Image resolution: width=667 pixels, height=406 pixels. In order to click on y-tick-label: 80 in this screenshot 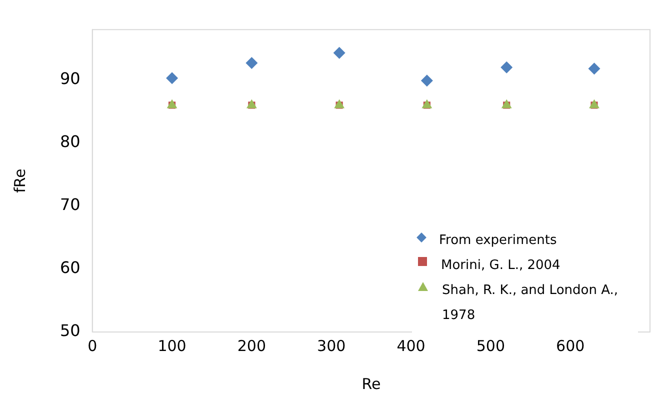, I will do `click(70, 142)`.